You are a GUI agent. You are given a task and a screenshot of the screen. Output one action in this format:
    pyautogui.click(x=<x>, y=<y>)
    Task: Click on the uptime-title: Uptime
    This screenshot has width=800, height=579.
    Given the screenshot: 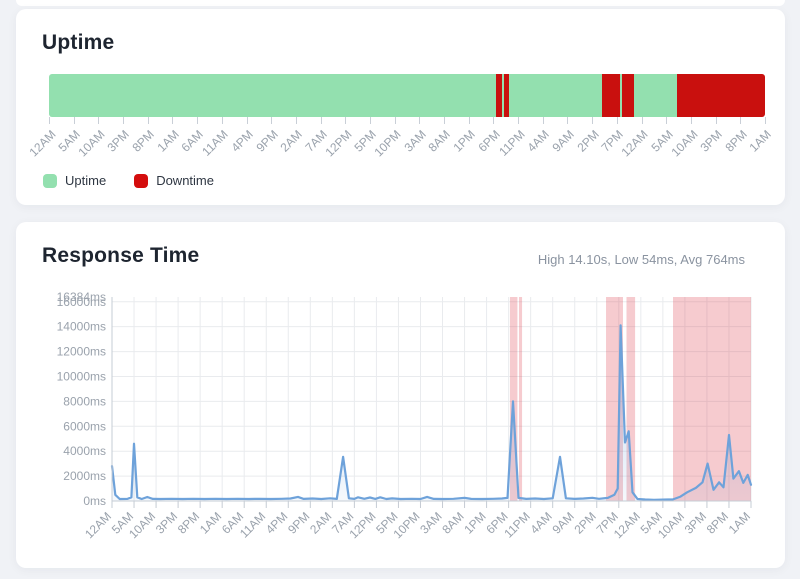 What is the action you would take?
    pyautogui.click(x=78, y=42)
    